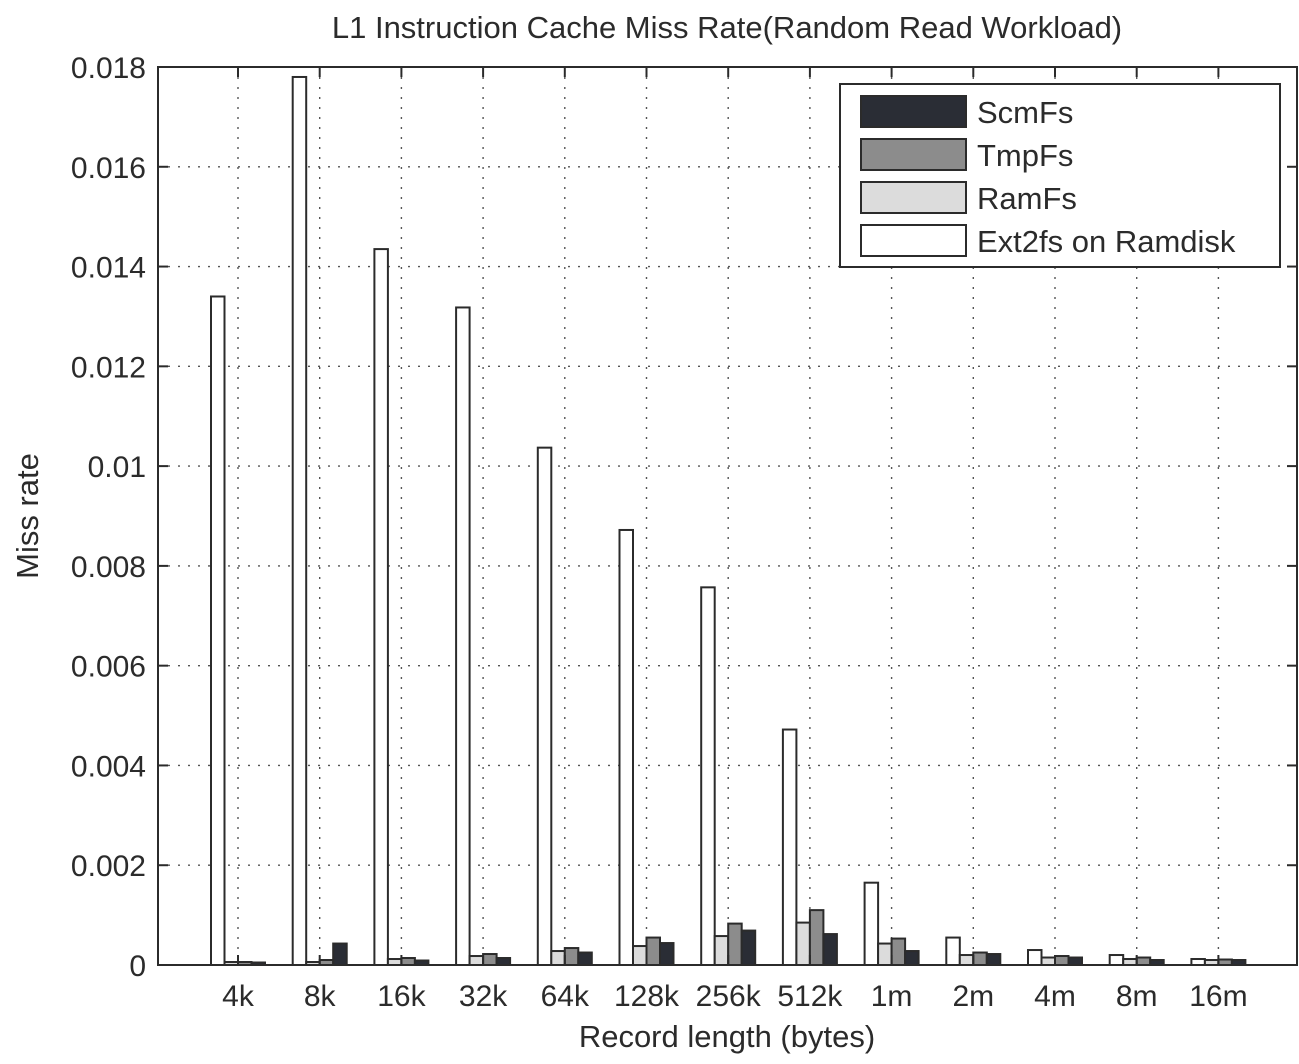 The image size is (1299, 1064). Describe the element at coordinates (1025, 155) in the screenshot. I see `legend-entry-label: TmpFs` at that location.